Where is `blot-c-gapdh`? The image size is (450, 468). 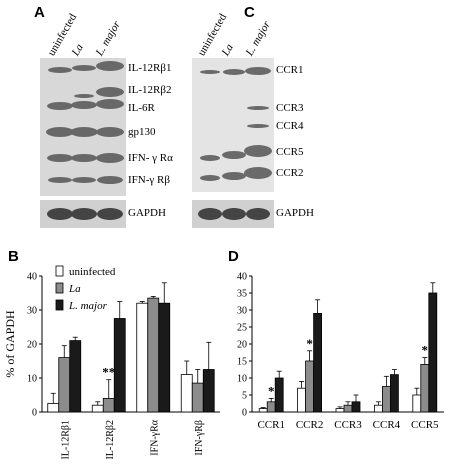
blot-c-gapdh is located at coordinates (233, 214).